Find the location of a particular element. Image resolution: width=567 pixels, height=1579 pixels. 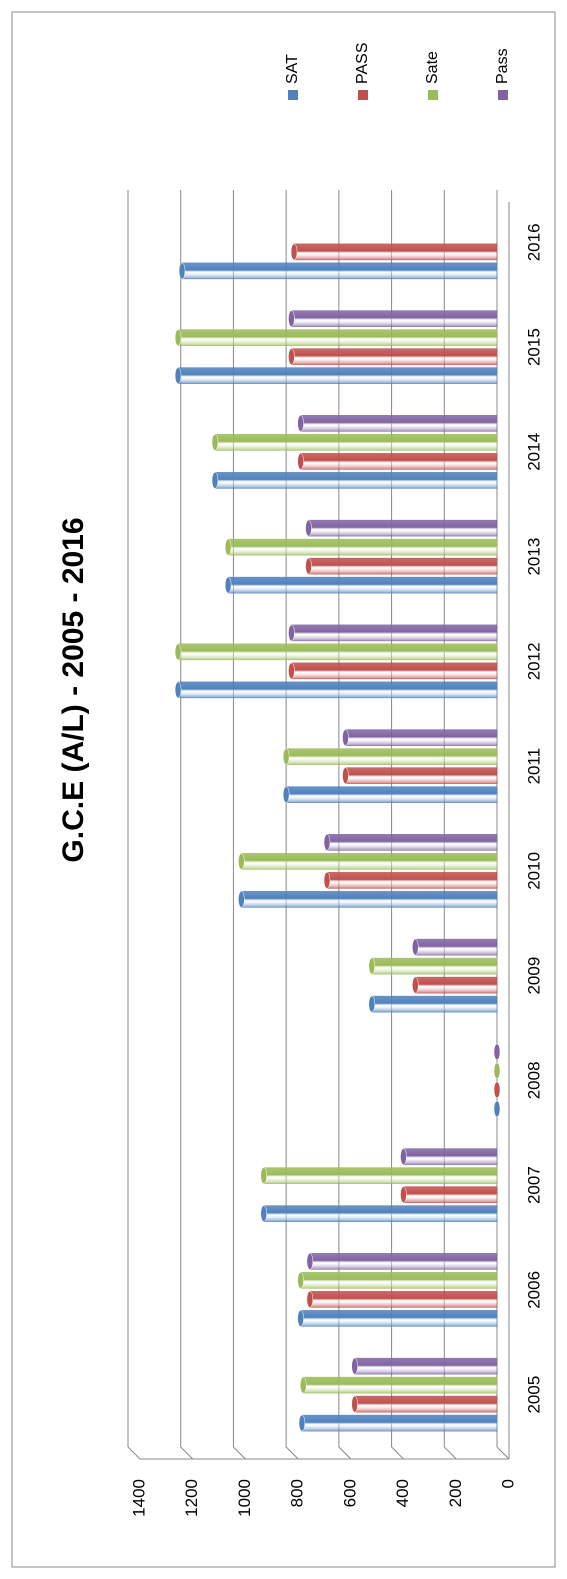

x-tick-label: 2009 is located at coordinates (533, 976).